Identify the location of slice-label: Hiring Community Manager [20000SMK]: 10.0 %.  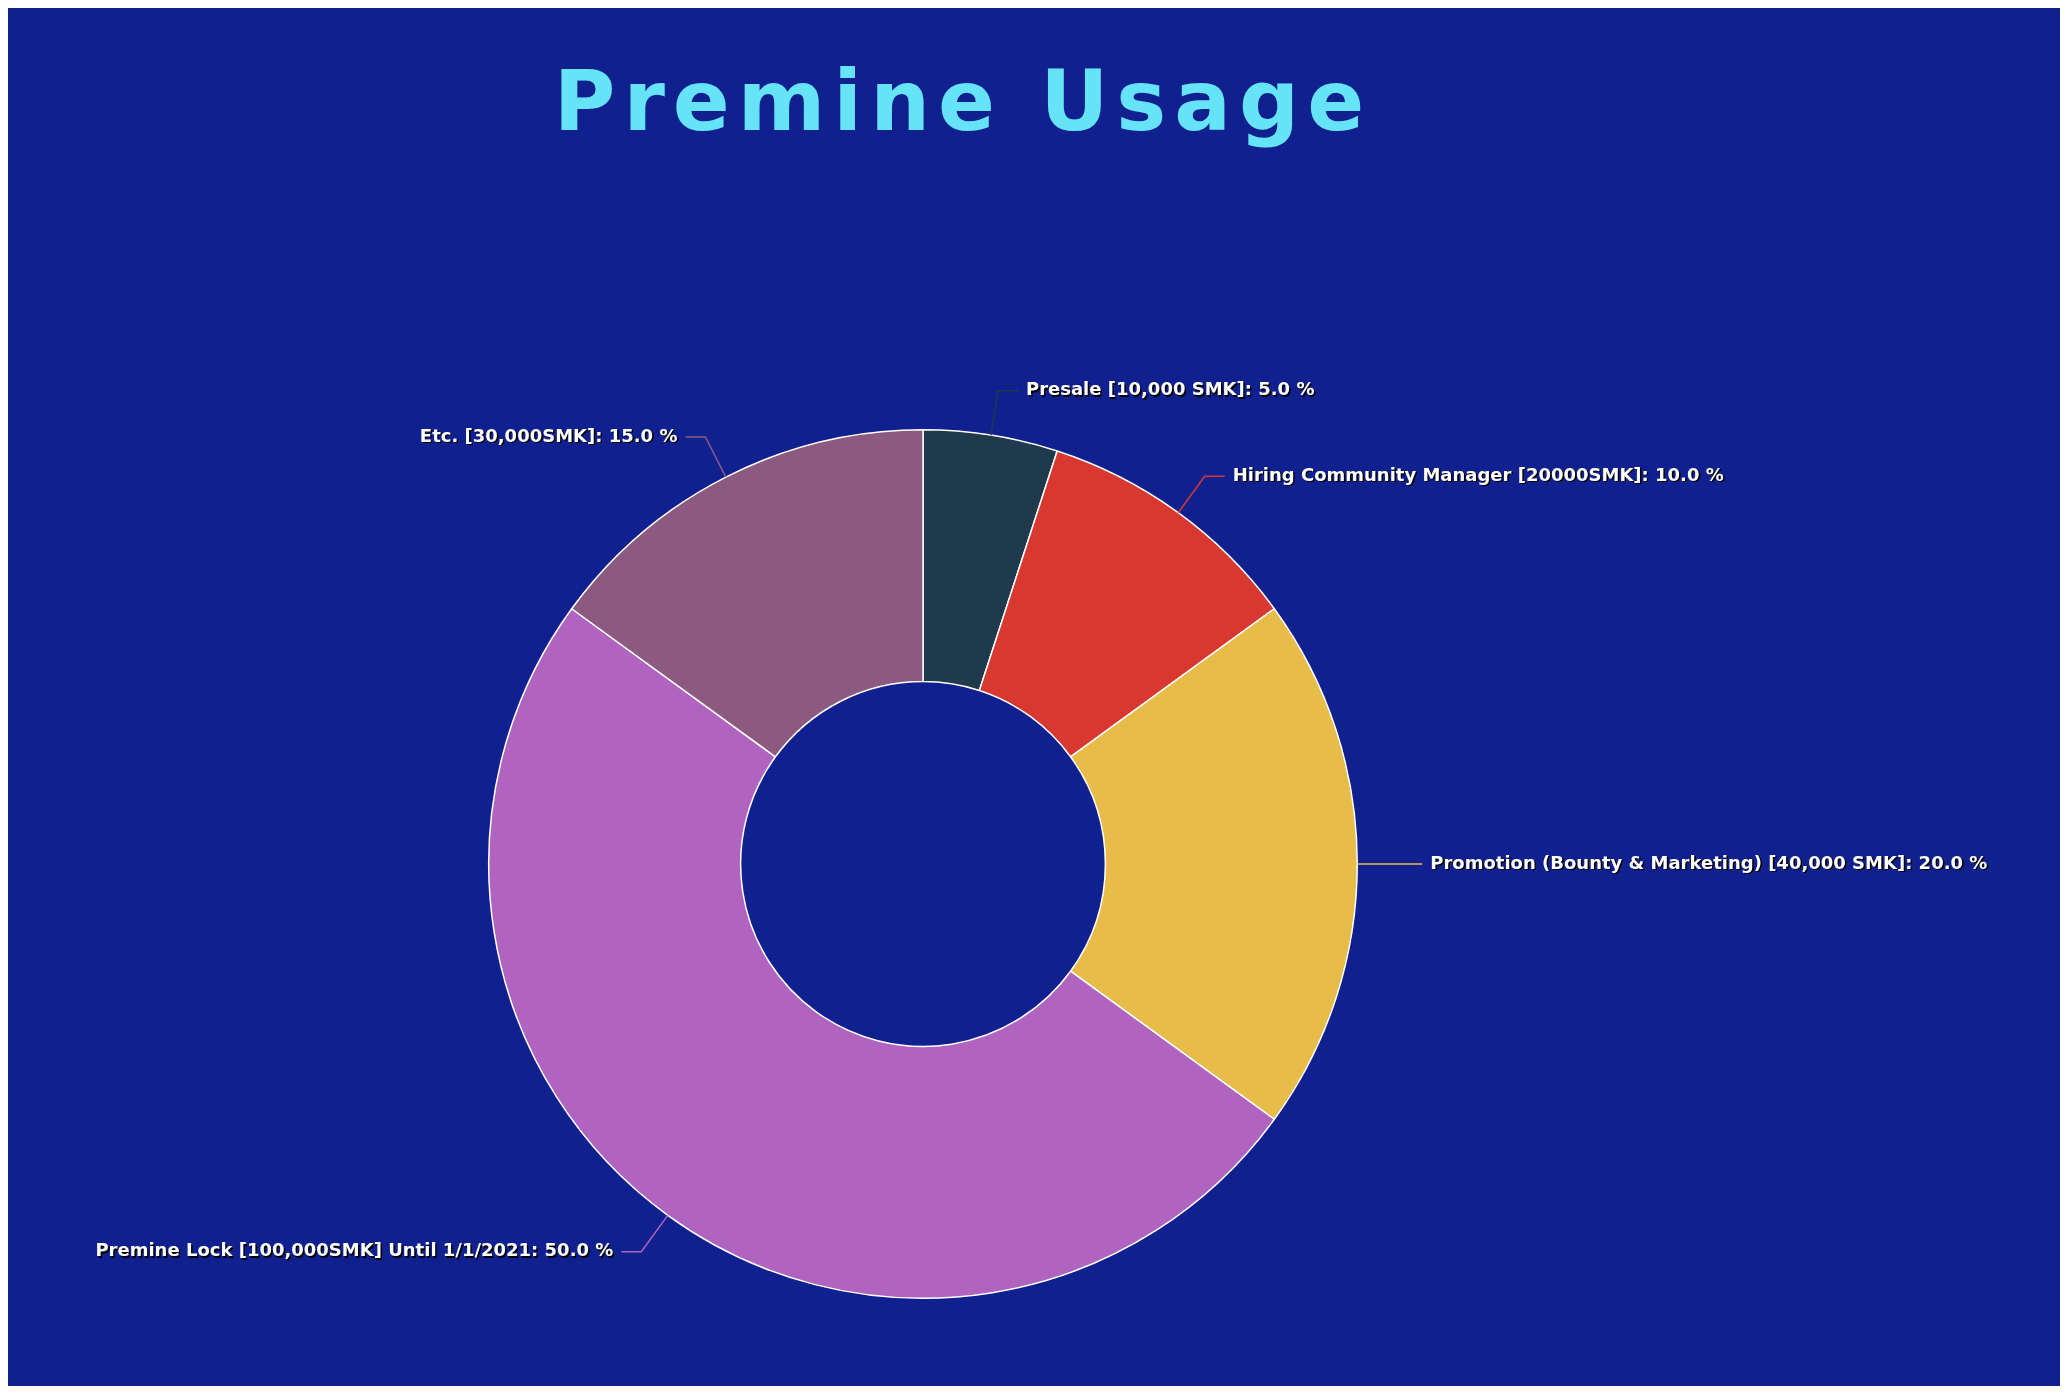
(1478, 474).